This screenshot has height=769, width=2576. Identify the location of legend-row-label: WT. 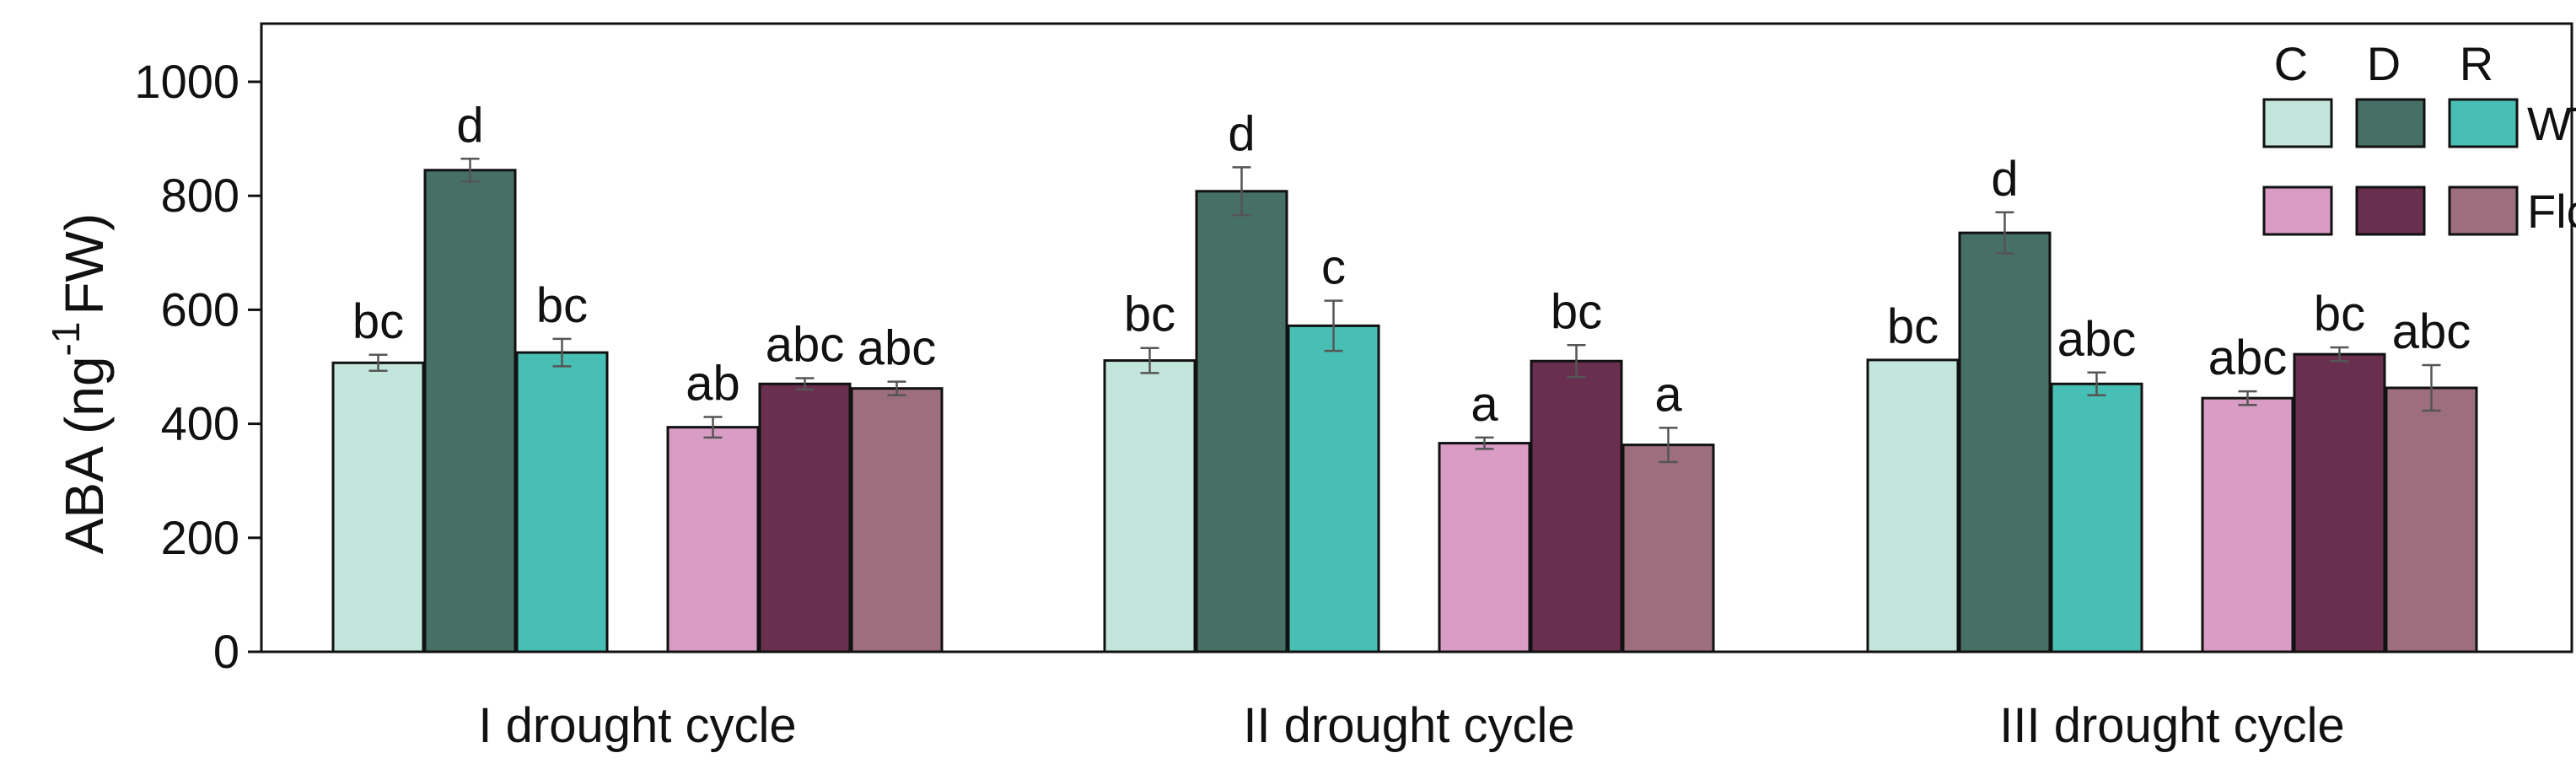
(2551, 124).